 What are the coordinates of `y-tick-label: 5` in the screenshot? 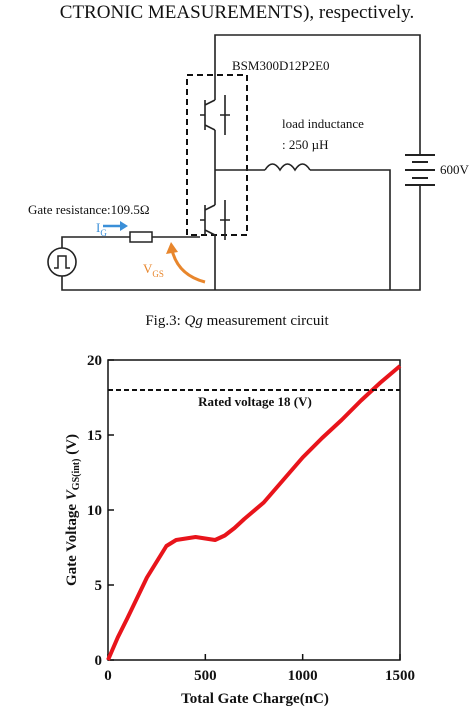 It's located at (99, 586).